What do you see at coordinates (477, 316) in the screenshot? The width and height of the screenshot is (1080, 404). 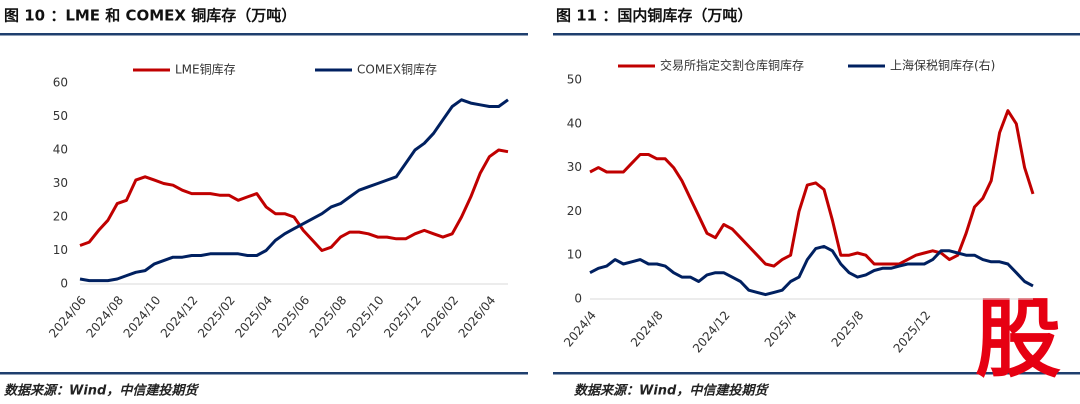 I see `x-tick-label: 2026/04` at bounding box center [477, 316].